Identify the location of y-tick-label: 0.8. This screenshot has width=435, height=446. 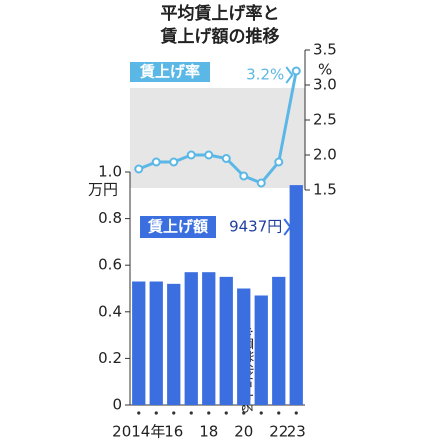
(110, 218).